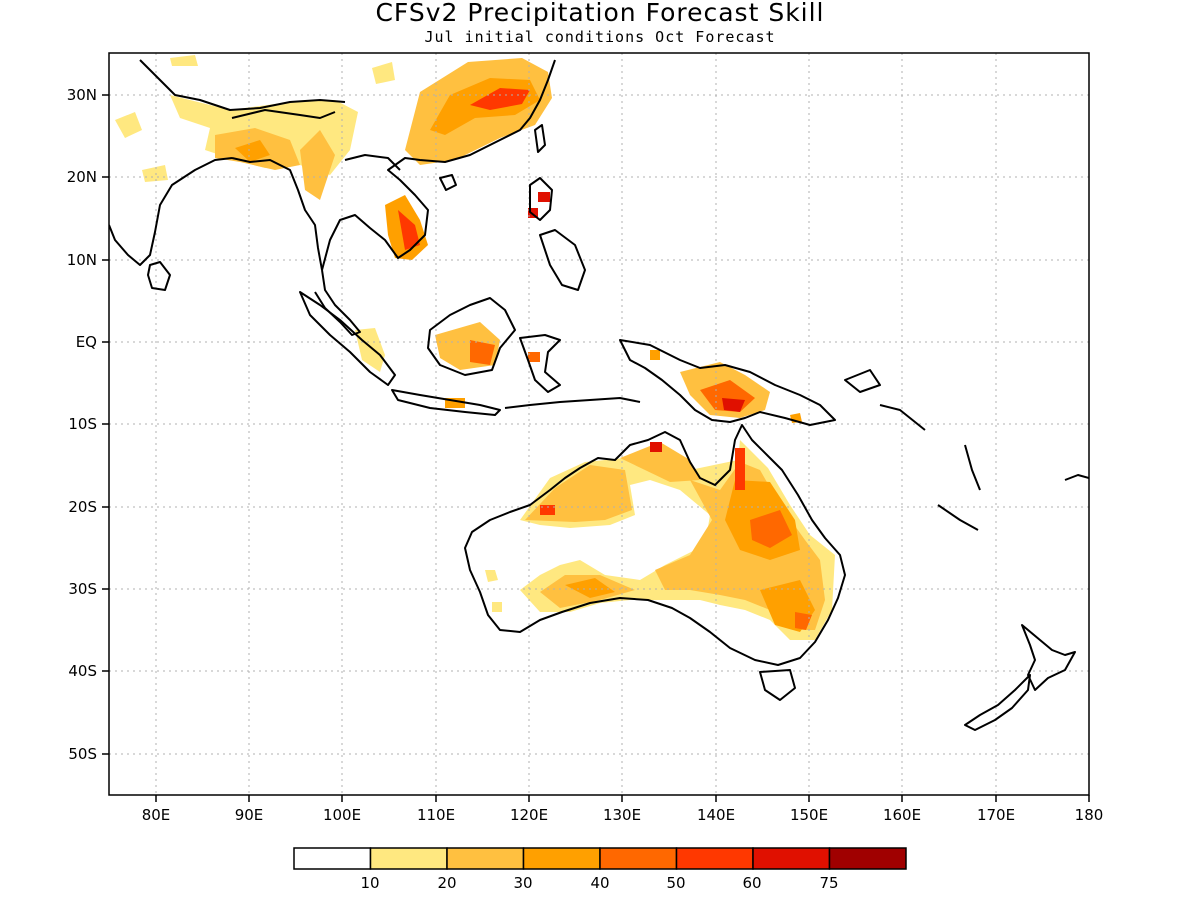  I want to click on skill-region-australia-top-end, so click(660, 462).